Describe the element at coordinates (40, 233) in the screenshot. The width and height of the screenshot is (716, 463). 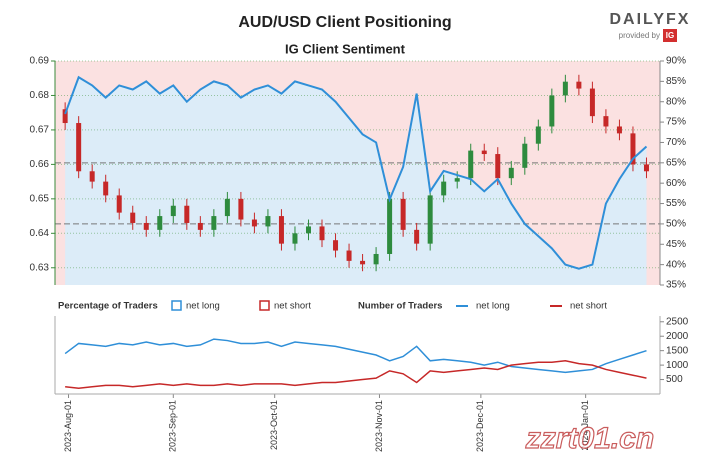
I see `y-tick-label: 0.64` at that location.